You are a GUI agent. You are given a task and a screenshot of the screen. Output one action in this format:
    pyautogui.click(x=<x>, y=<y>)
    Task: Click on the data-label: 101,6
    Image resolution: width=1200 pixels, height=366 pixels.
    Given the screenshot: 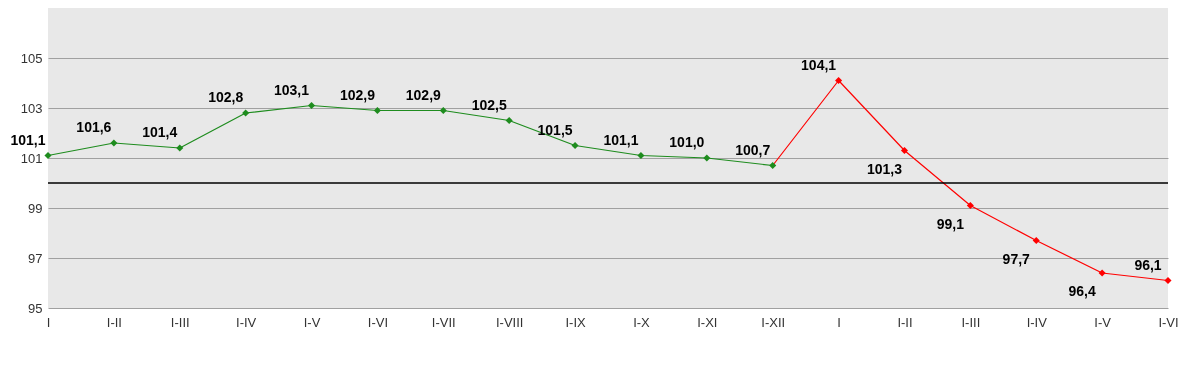 What is the action you would take?
    pyautogui.click(x=94, y=127)
    